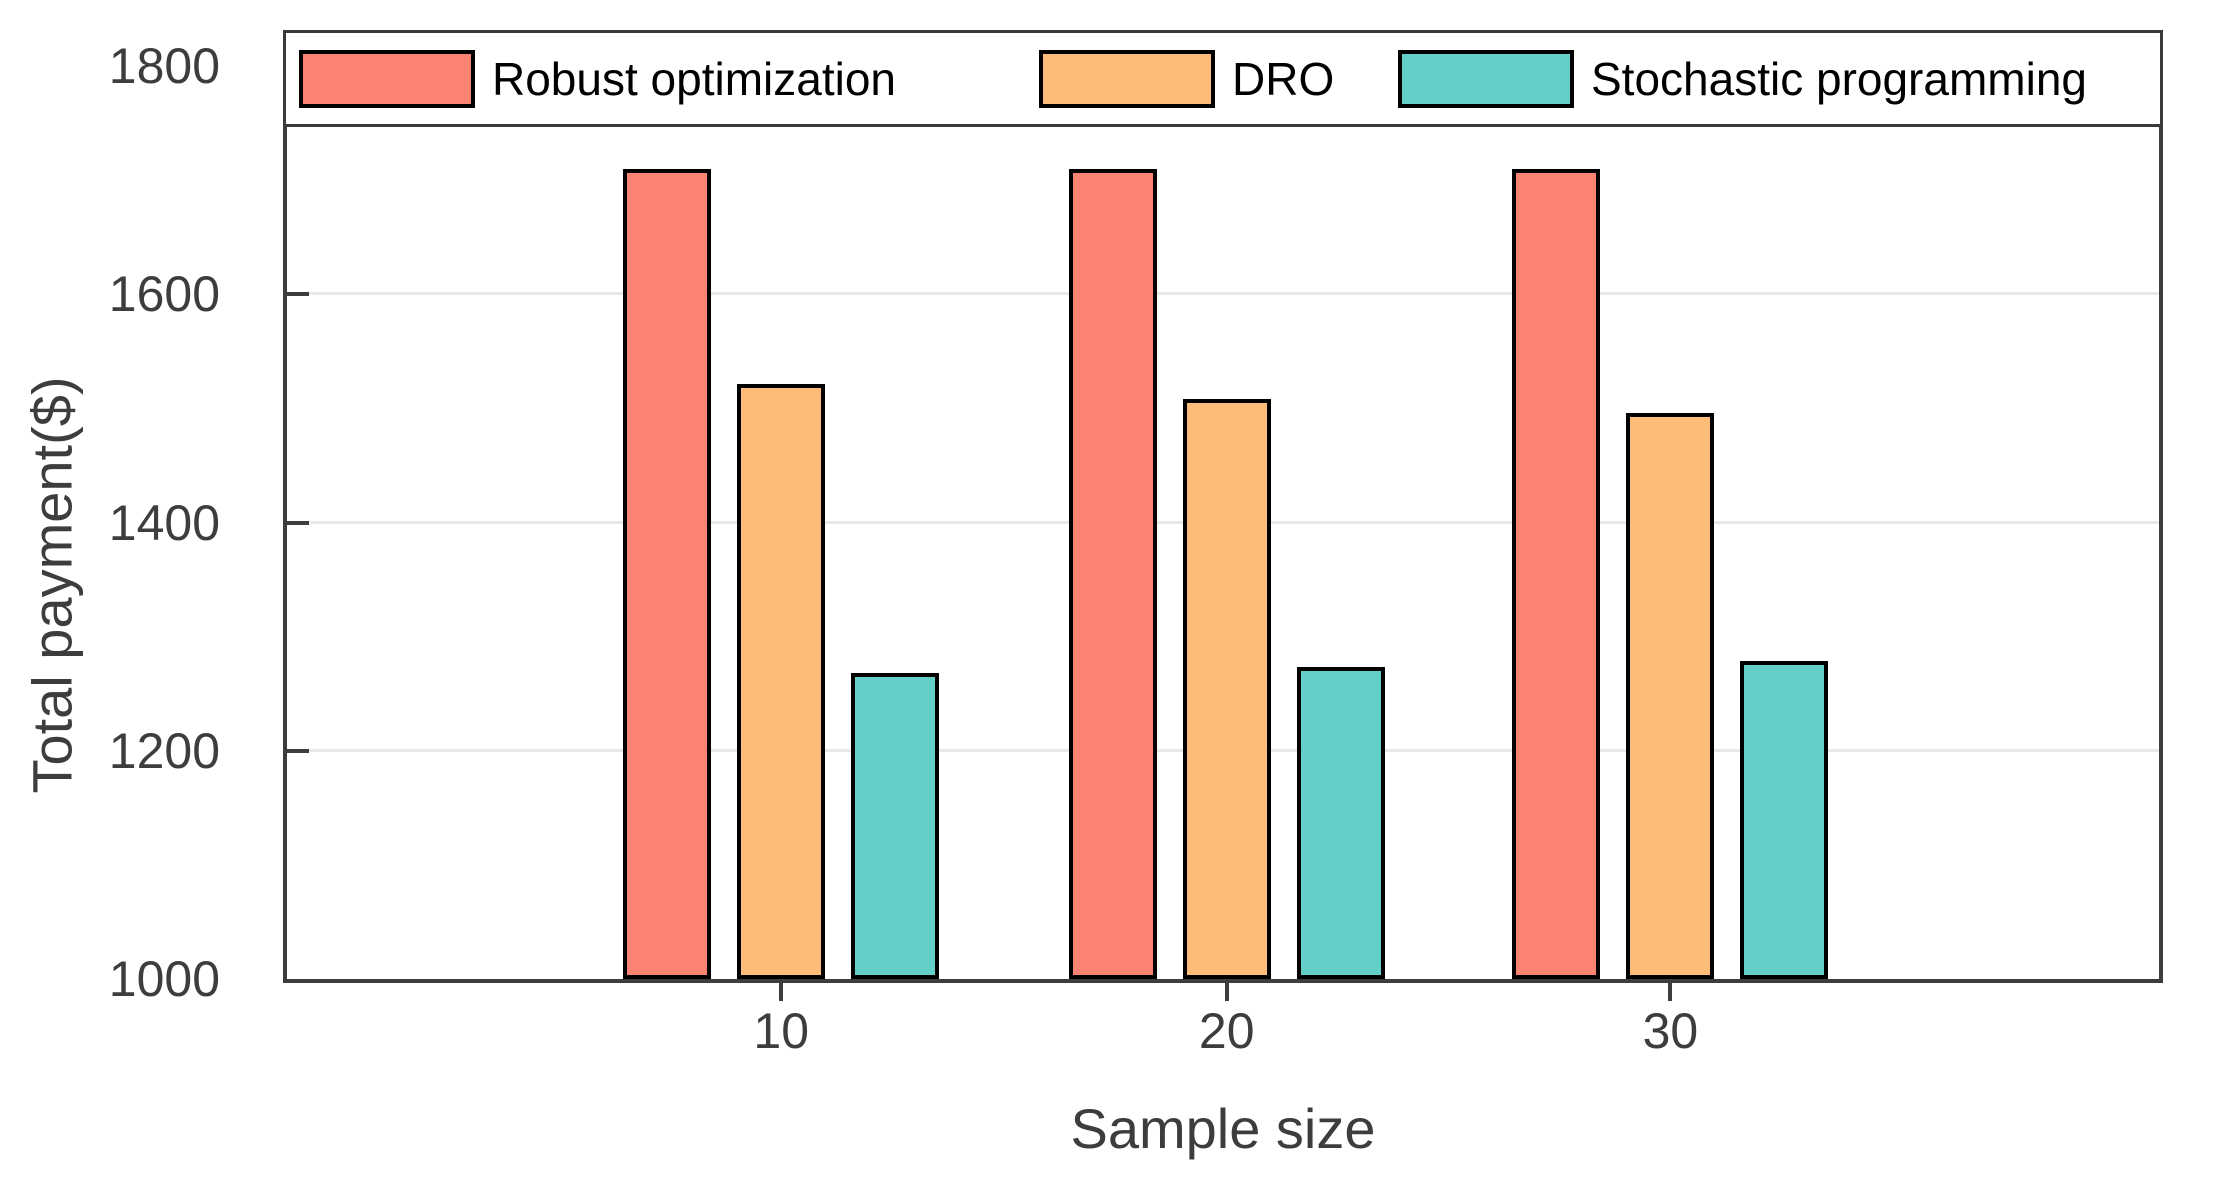 The width and height of the screenshot is (2222, 1186). I want to click on legend-entry-stochastic-programming: Stochastic programming, so click(1742, 78).